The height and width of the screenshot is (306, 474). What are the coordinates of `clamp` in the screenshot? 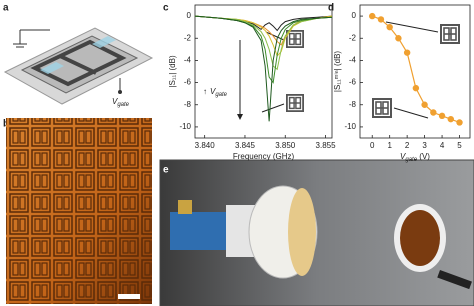 It's located at (454, 279).